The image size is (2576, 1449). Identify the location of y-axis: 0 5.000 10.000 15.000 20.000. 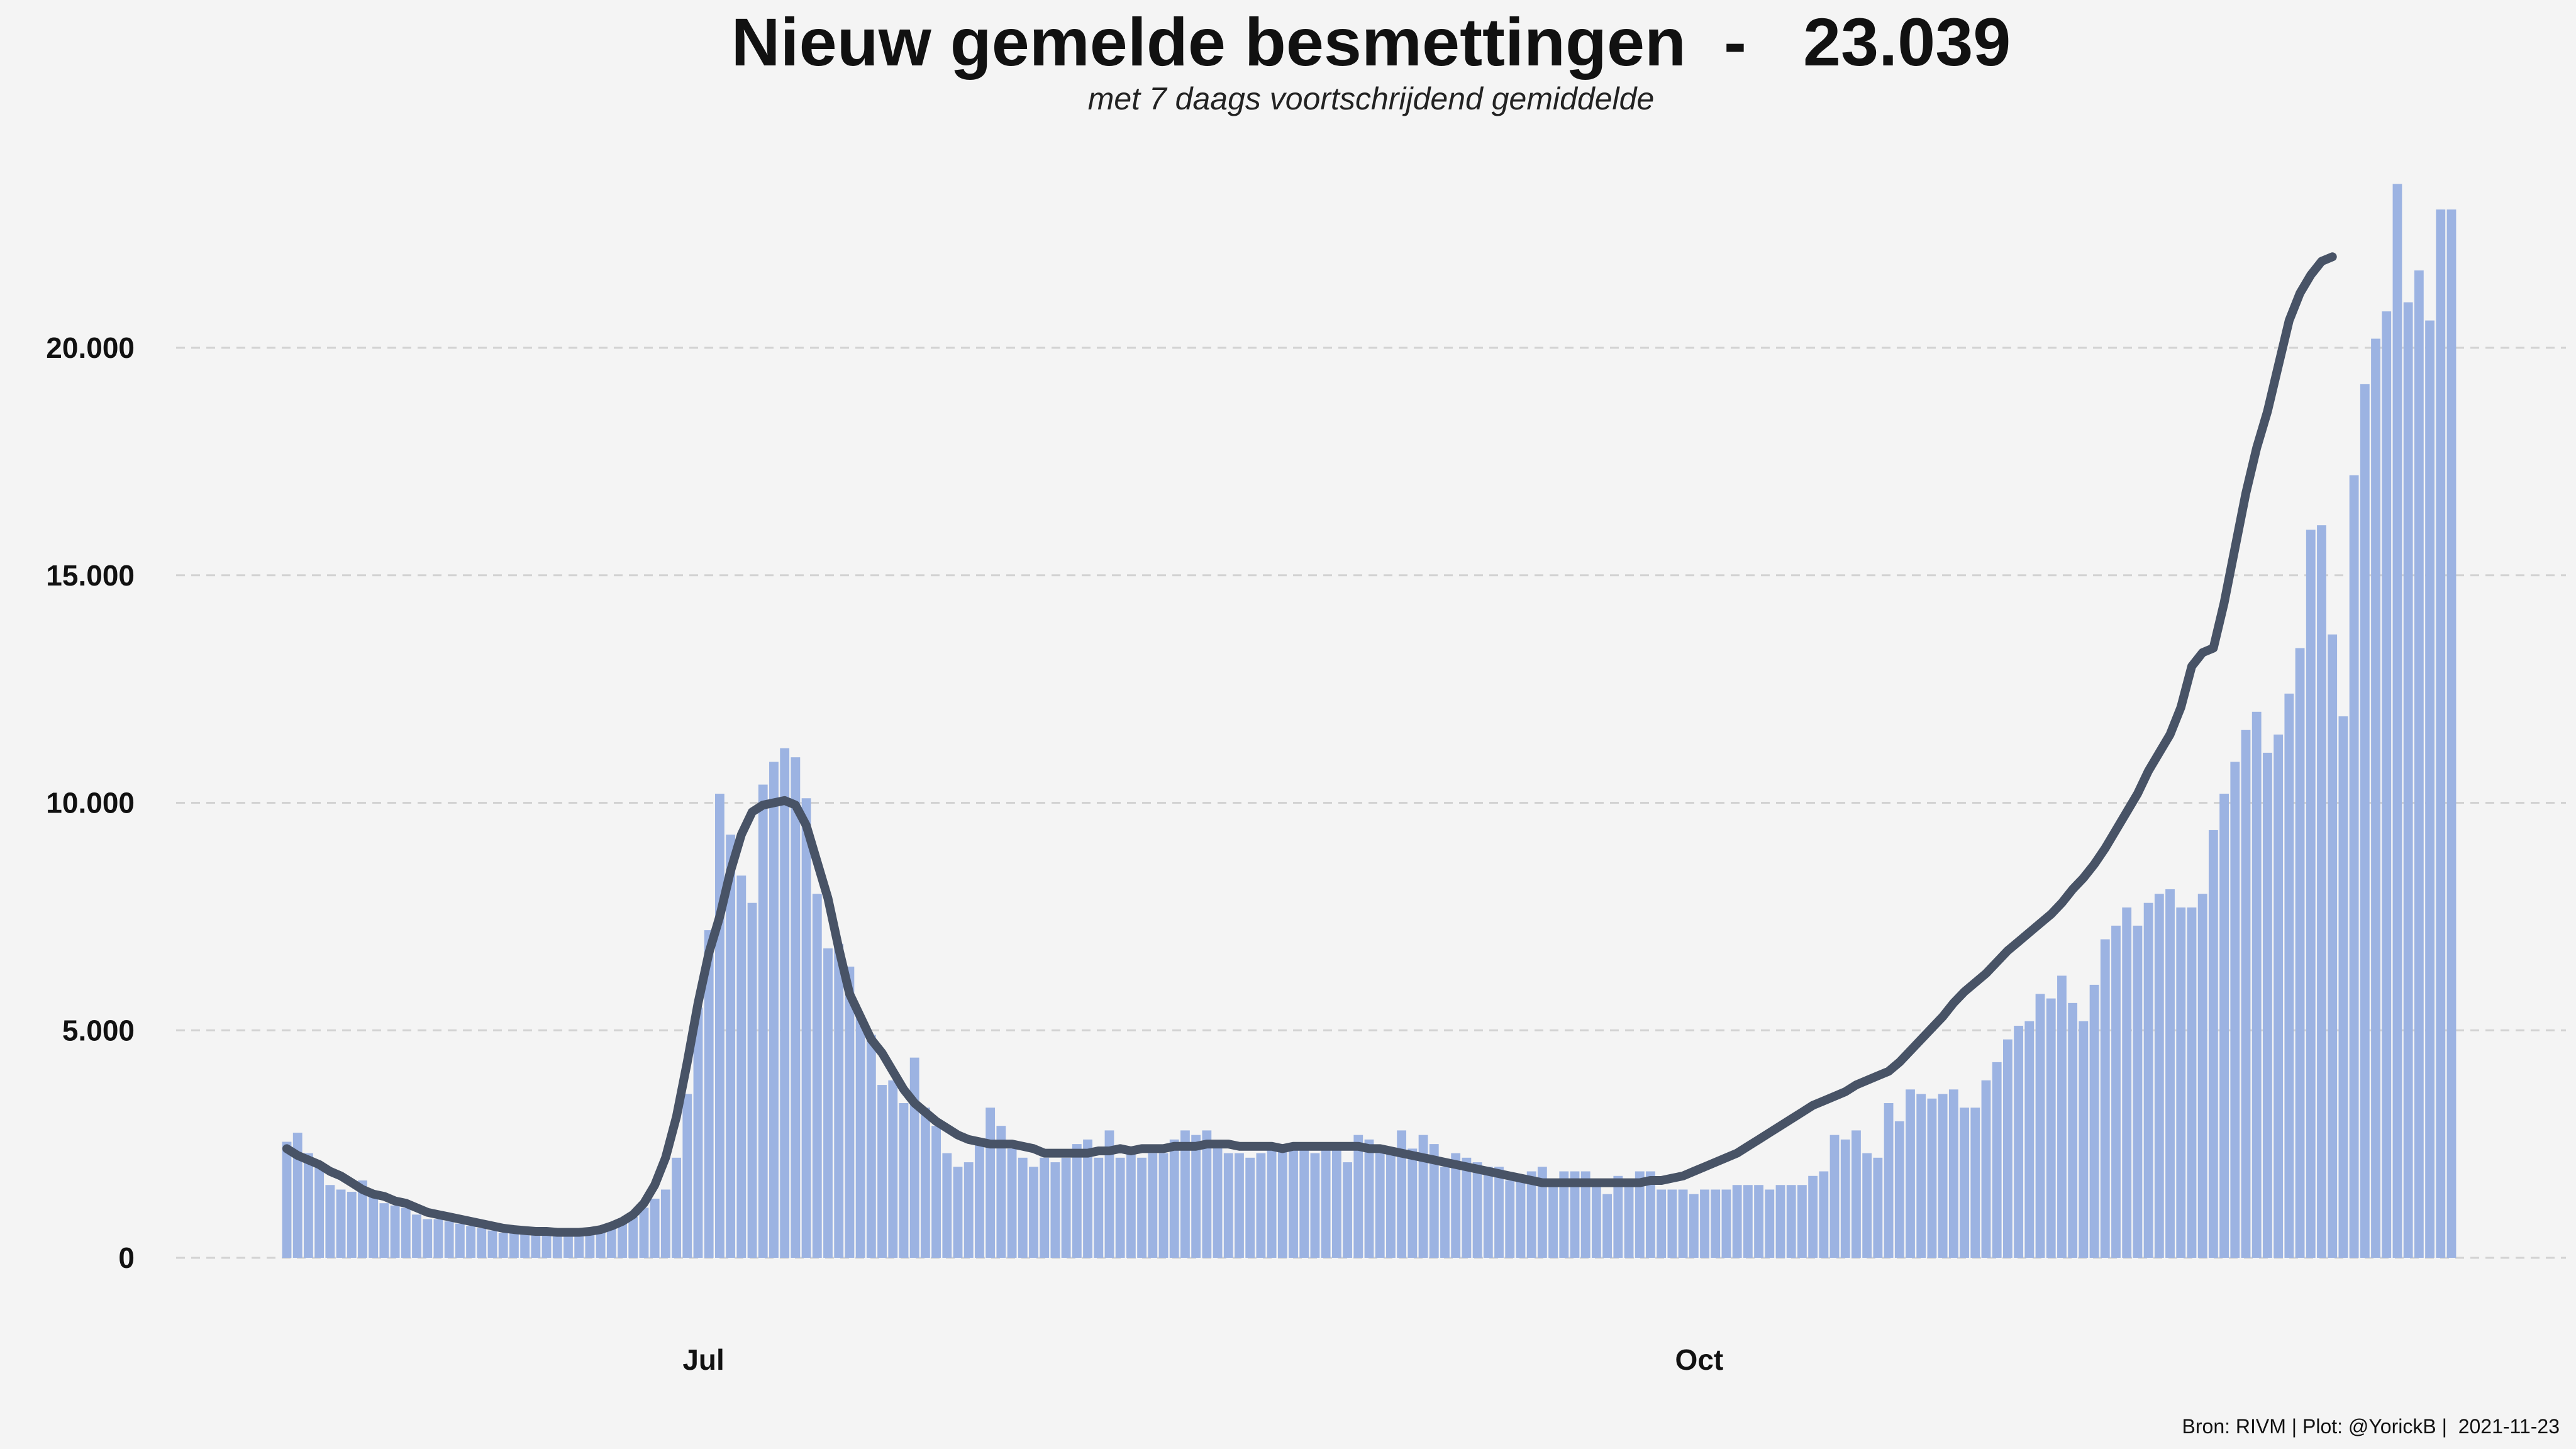
(90, 802).